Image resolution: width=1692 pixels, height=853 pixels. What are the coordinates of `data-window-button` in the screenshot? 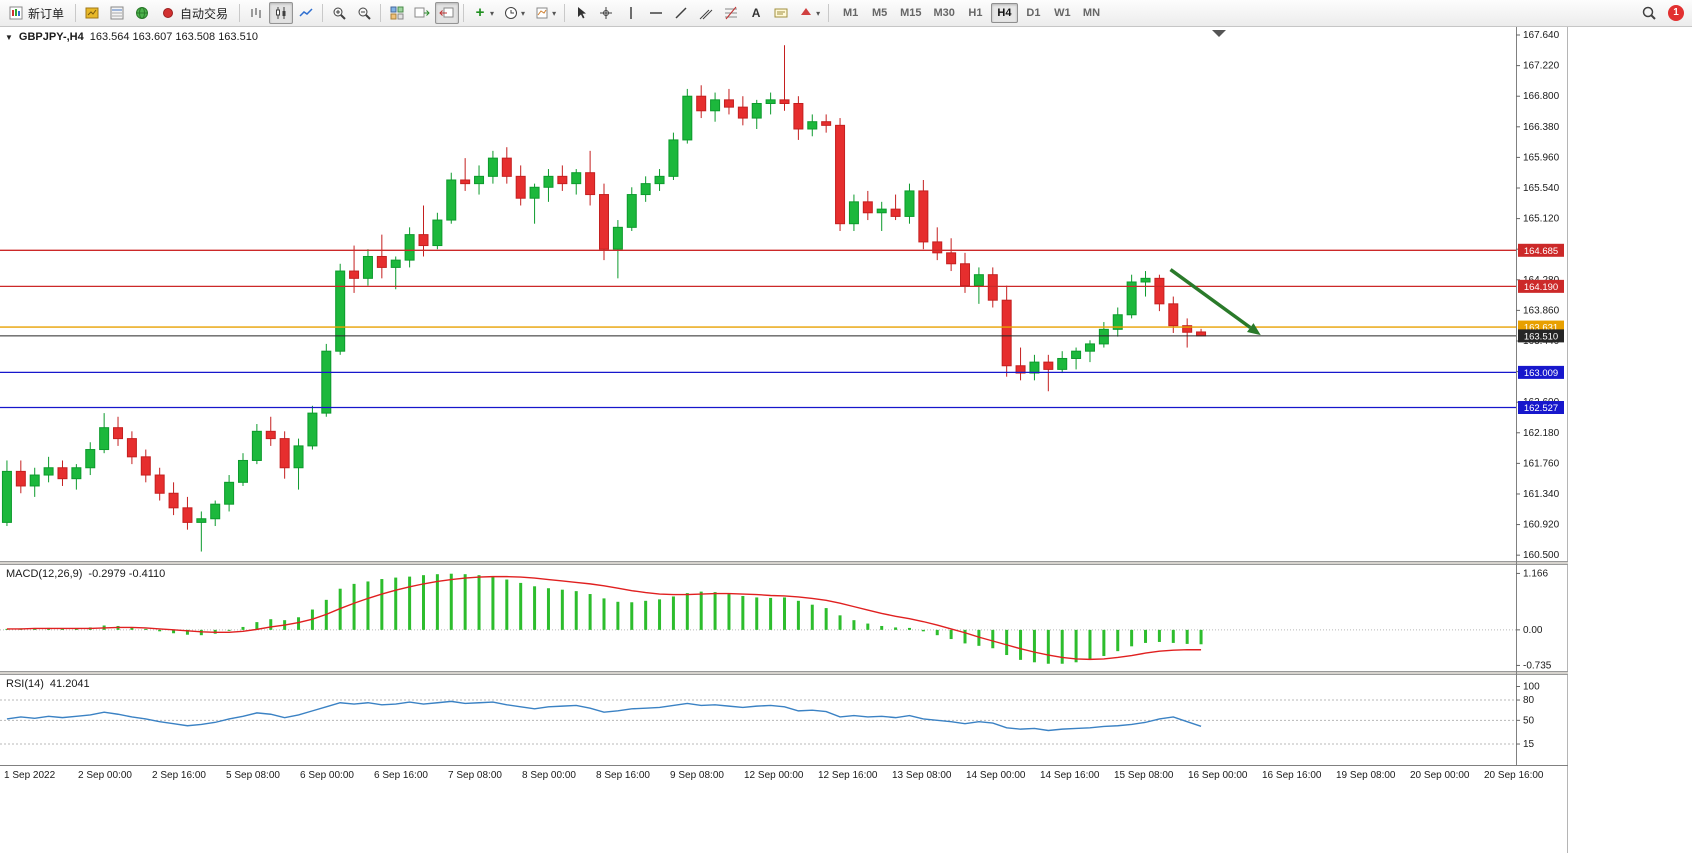 It's located at (117, 13).